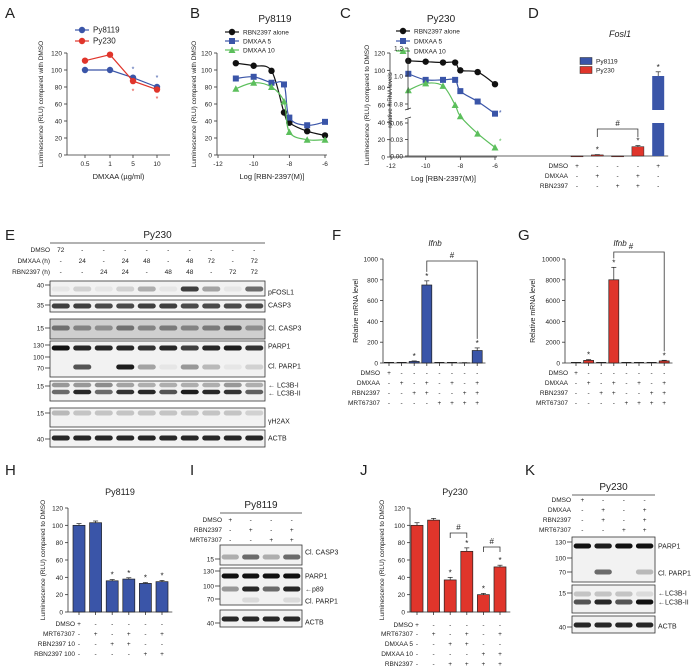  Describe the element at coordinates (82, 41) in the screenshot. I see `legend-marker` at that location.